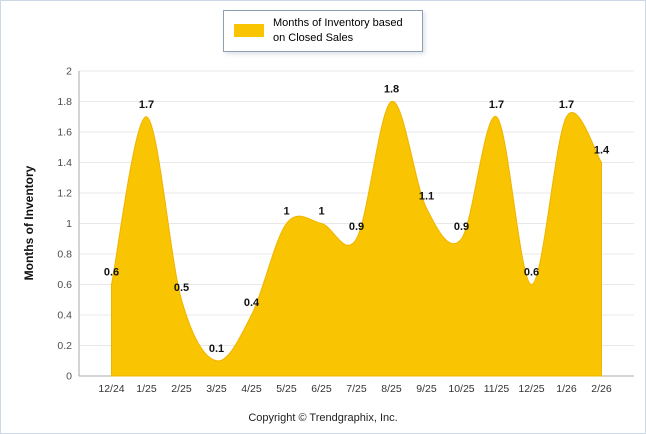 This screenshot has height=434, width=646. Describe the element at coordinates (252, 303) in the screenshot. I see `data-label: 0.4` at that location.